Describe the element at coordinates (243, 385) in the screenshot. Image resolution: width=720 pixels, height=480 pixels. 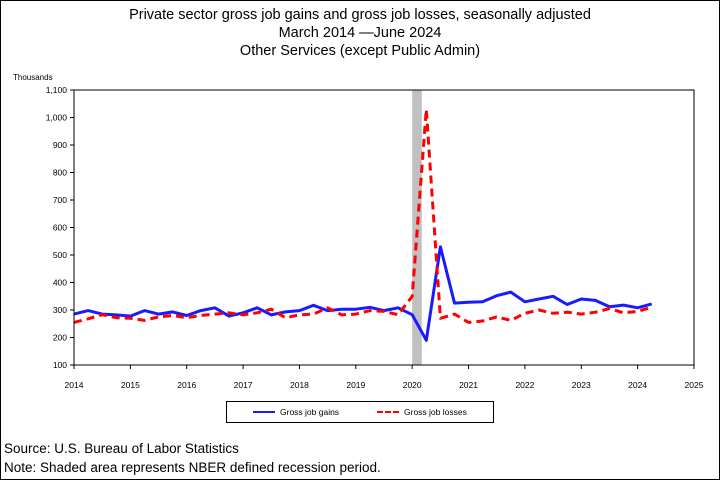
I see `x-tick-label: 2017` at that location.